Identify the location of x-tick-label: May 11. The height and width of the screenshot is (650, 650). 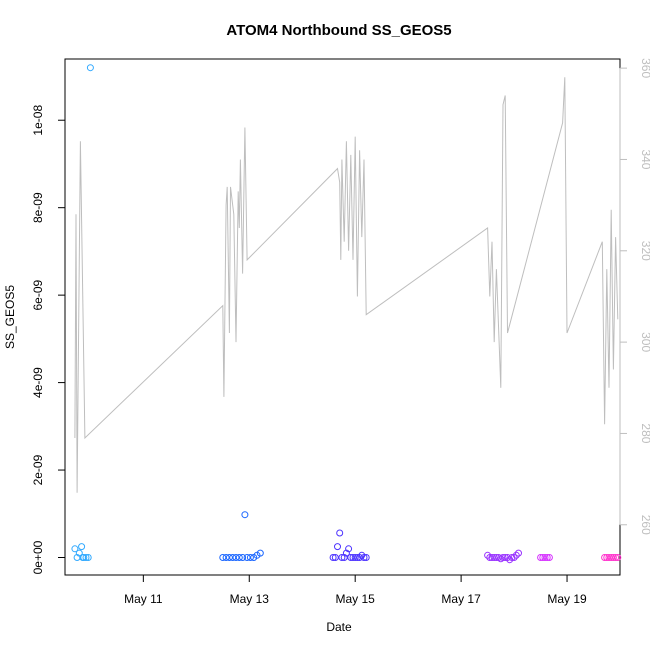
(143, 599).